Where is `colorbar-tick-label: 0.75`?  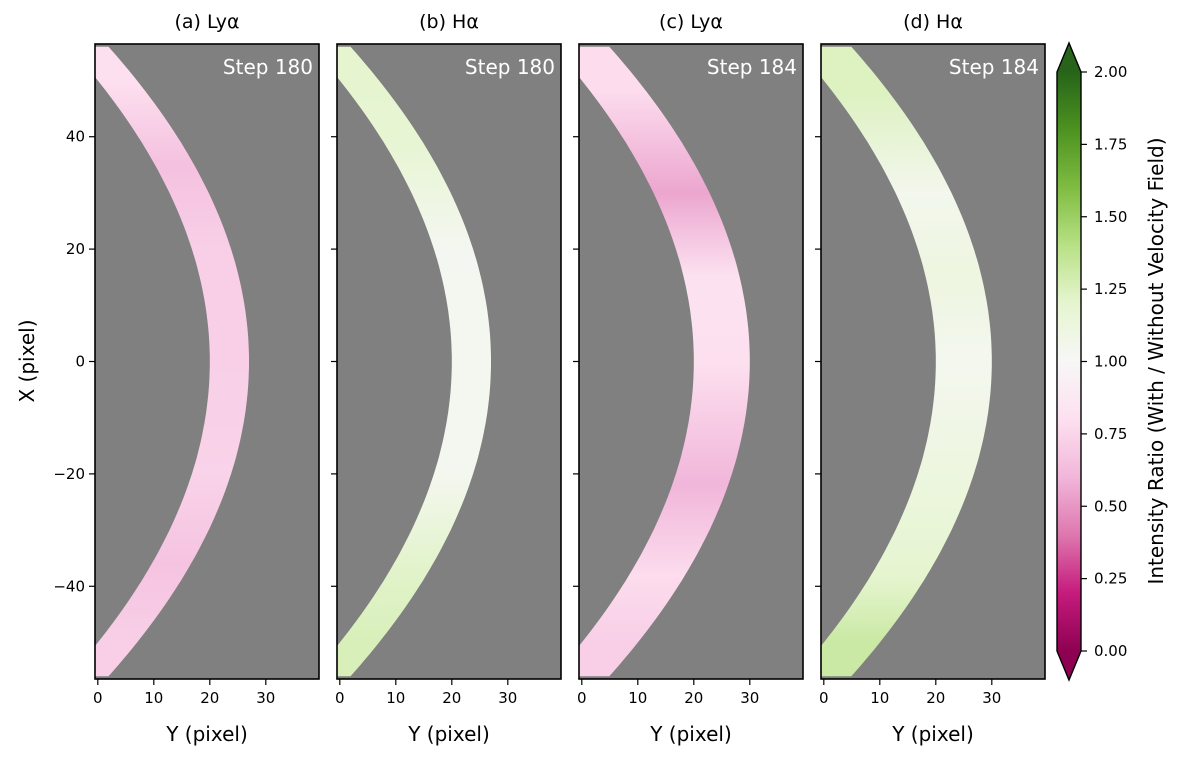
colorbar-tick-label: 0.75 is located at coordinates (1110, 434).